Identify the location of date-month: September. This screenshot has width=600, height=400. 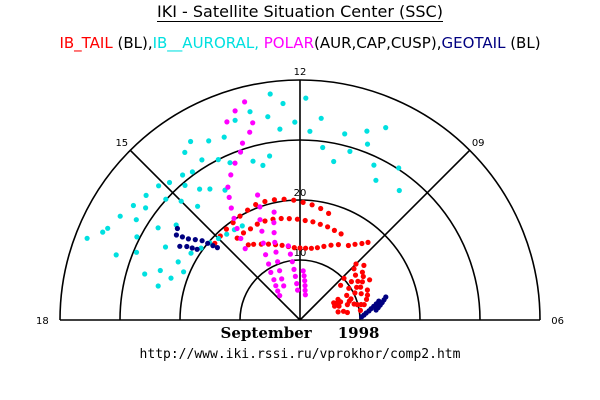
(266, 333).